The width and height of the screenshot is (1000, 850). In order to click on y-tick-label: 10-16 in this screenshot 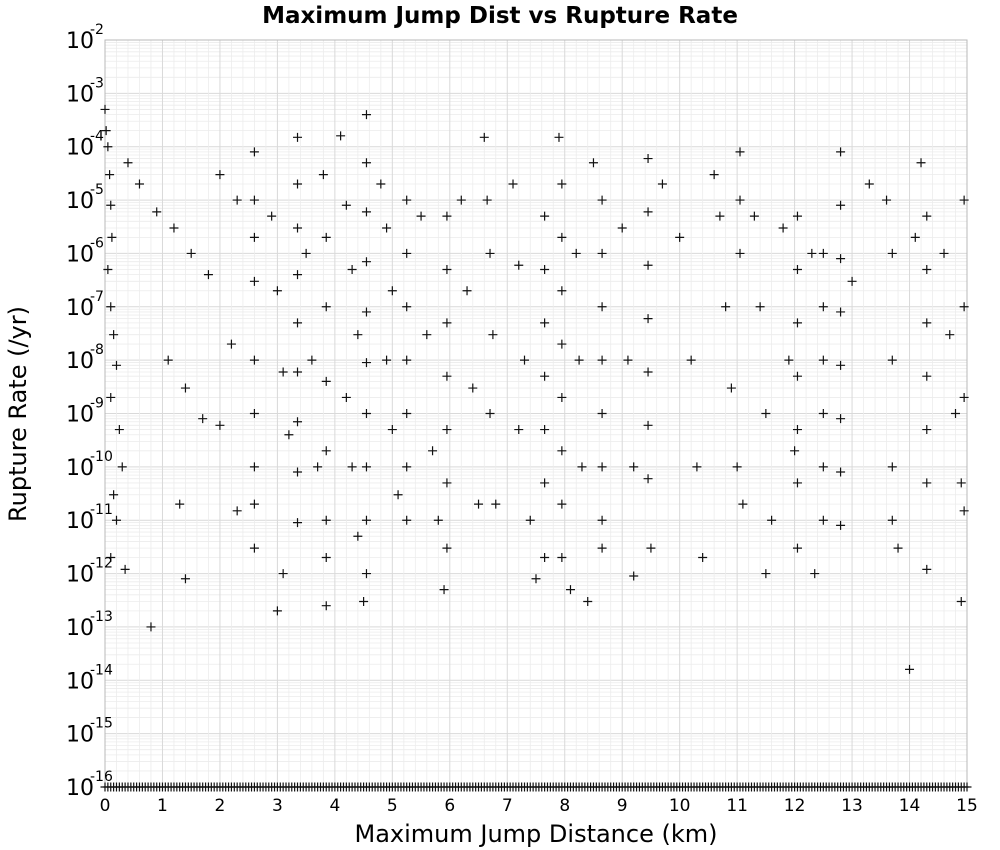, I will do `click(89, 785)`.